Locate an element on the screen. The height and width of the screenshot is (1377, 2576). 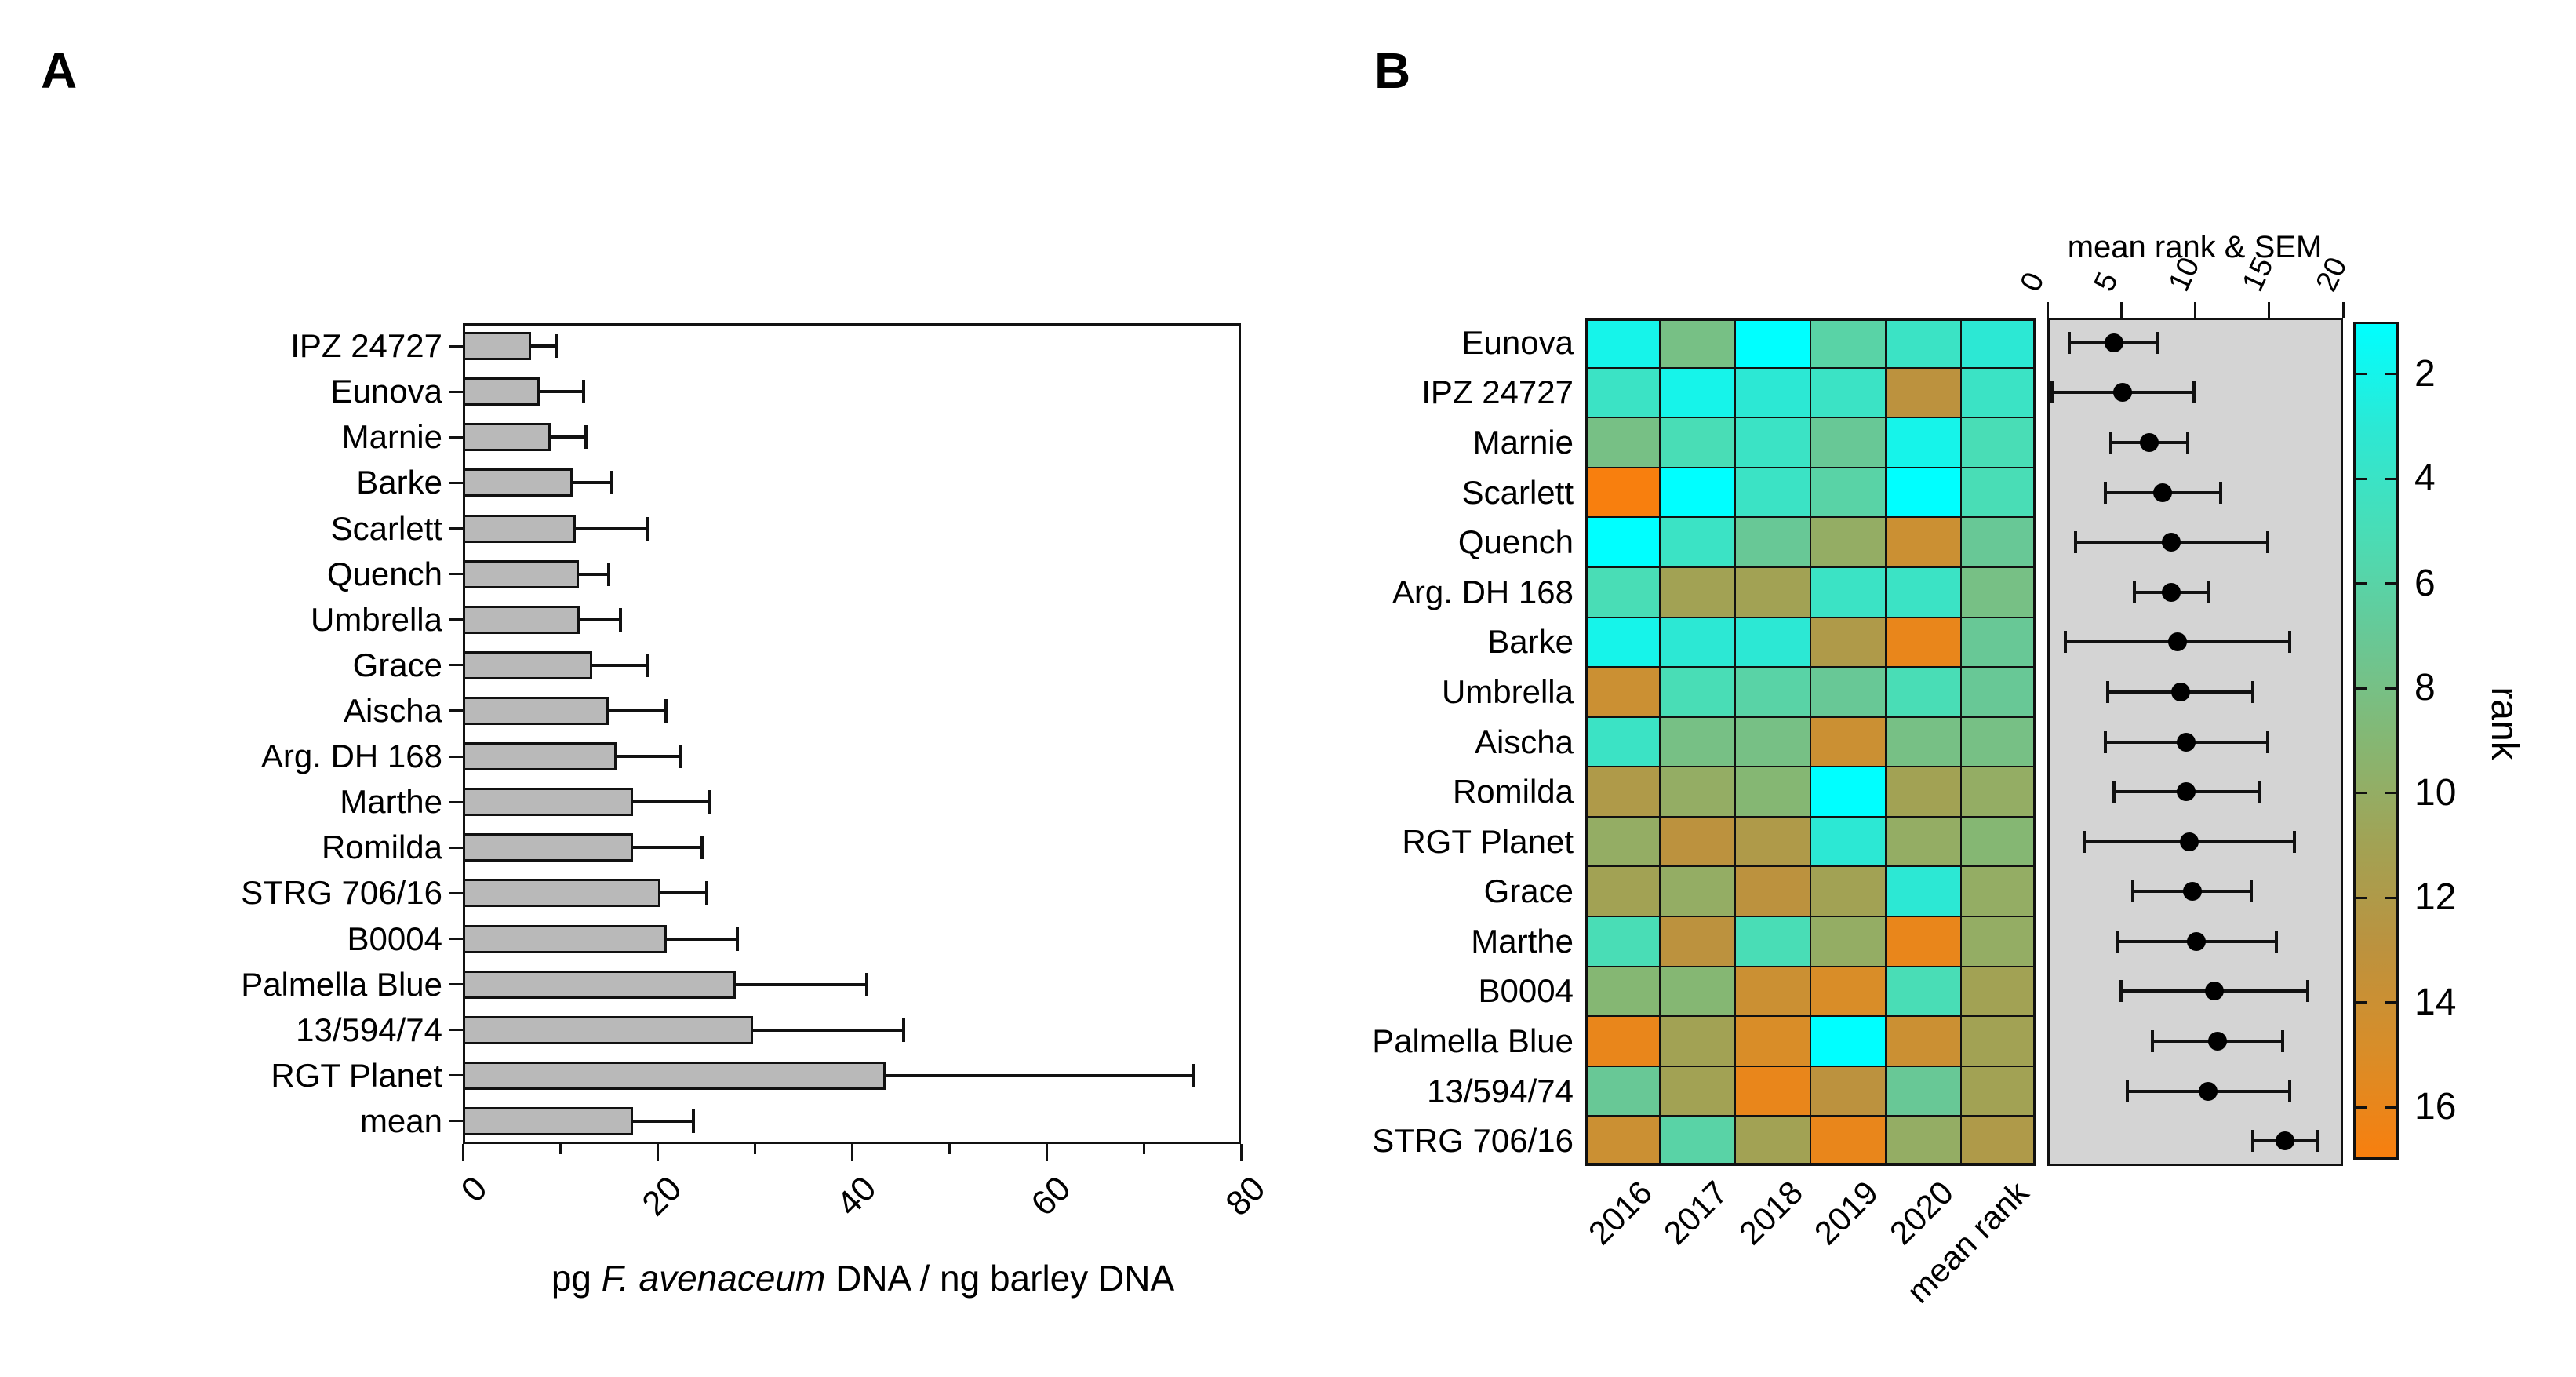
heatmap-row-label: 13/594/74 is located at coordinates (1500, 1090).